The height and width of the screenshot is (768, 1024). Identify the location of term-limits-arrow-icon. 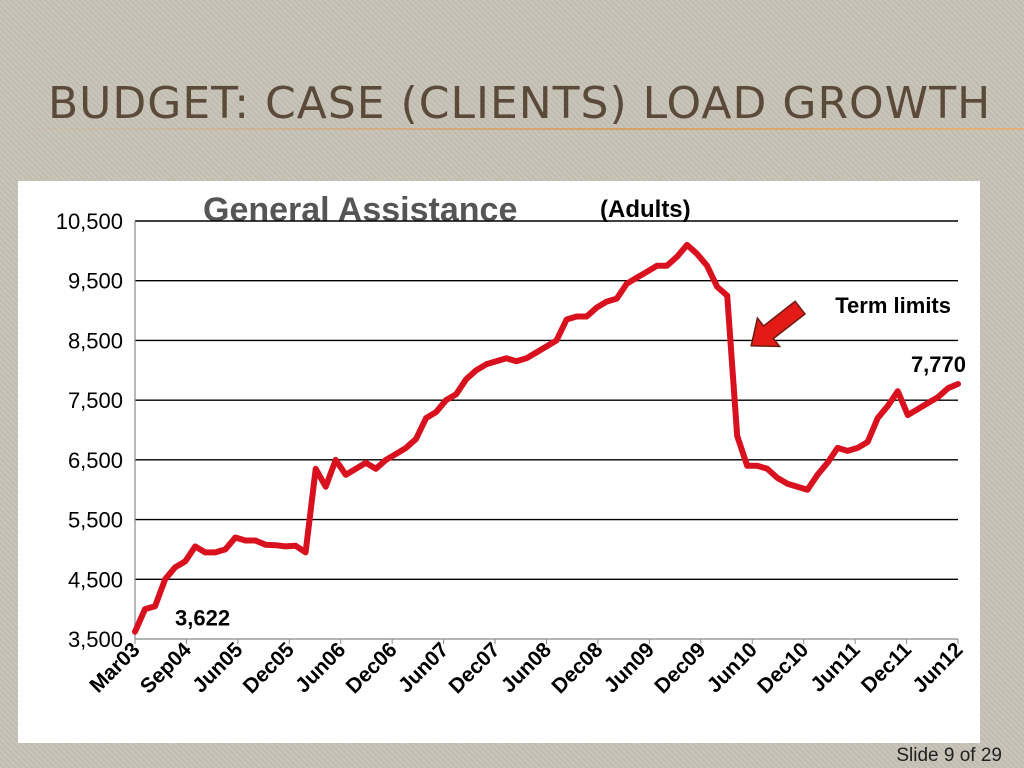
(778, 324).